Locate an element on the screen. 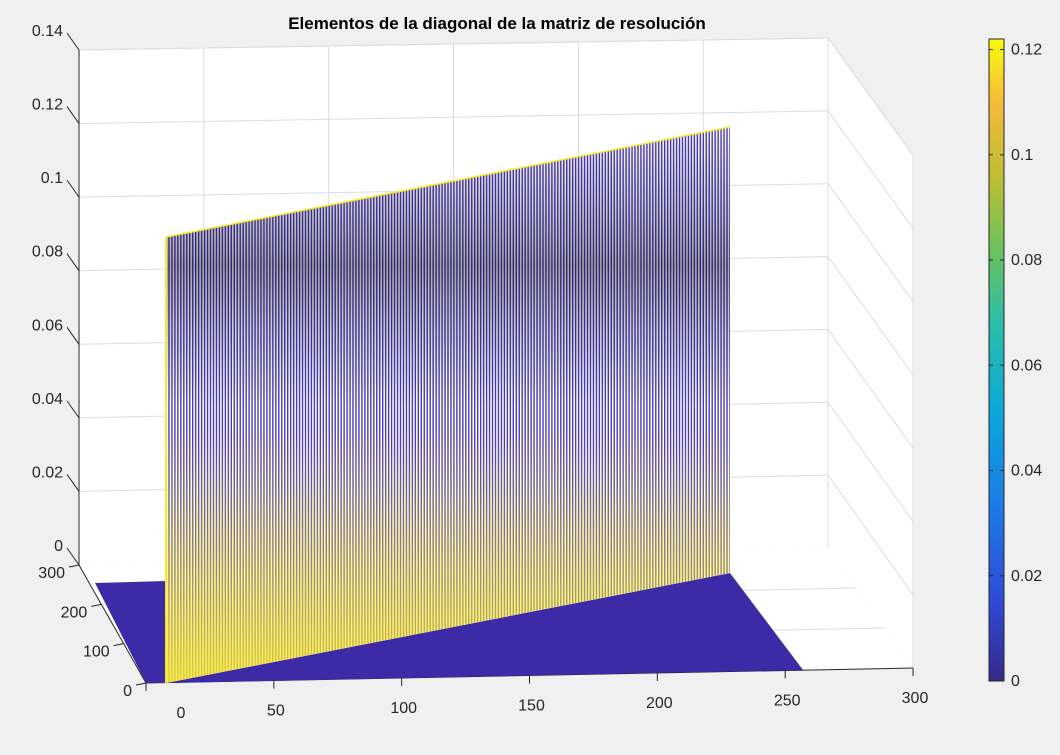  x-tick-label: 50 is located at coordinates (276, 711).